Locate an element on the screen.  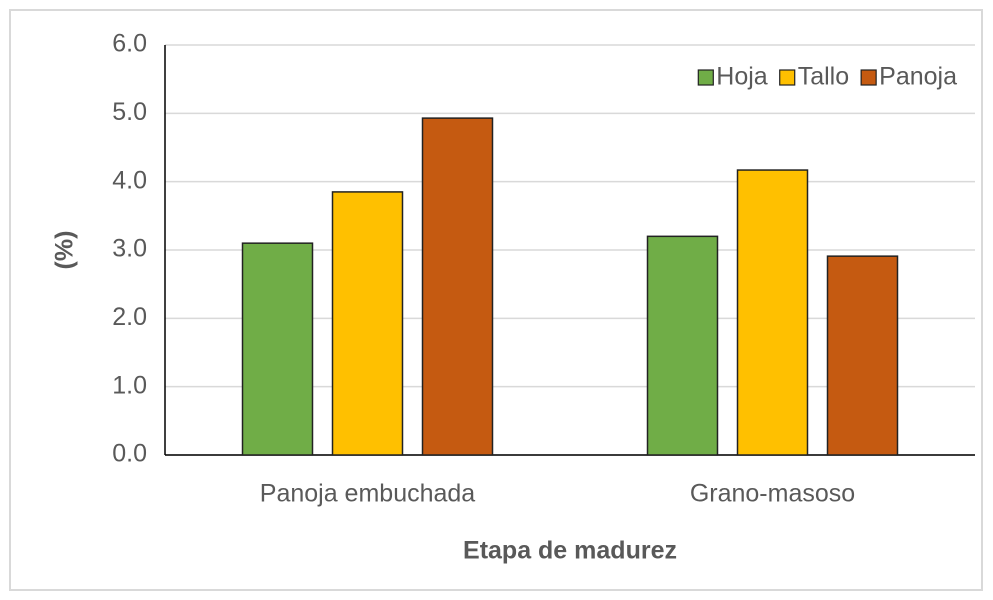
legend-label: Hoja is located at coordinates (742, 77).